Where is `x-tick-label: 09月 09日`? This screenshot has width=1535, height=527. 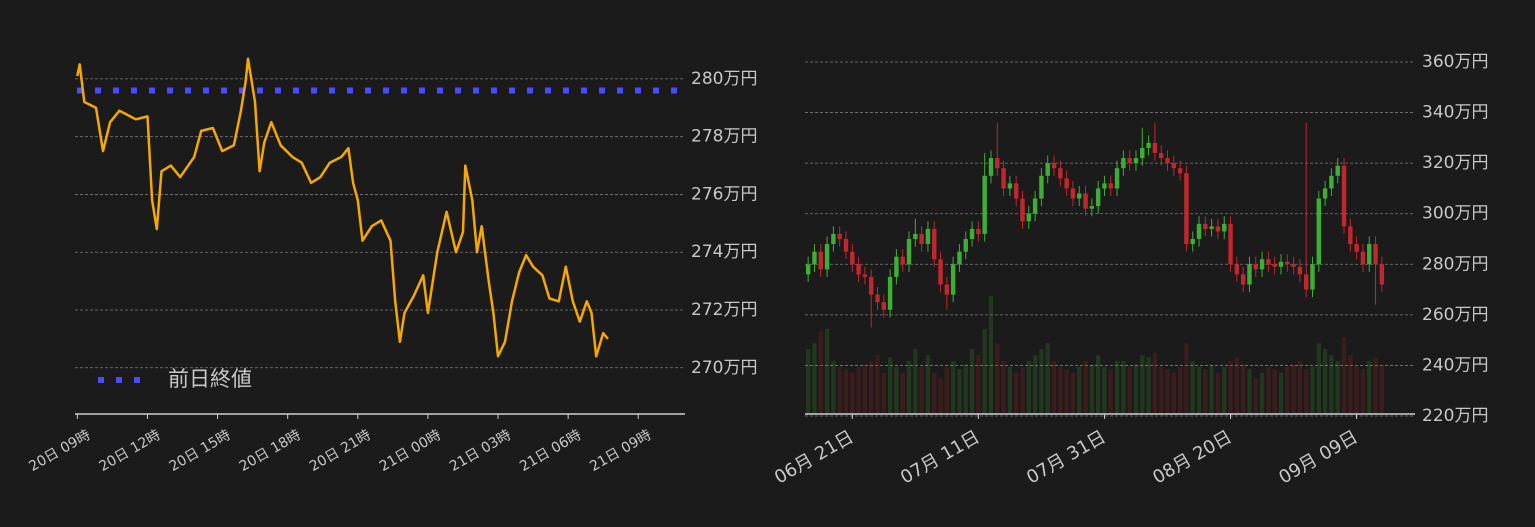 x-tick-label: 09月 09日 is located at coordinates (1318, 457).